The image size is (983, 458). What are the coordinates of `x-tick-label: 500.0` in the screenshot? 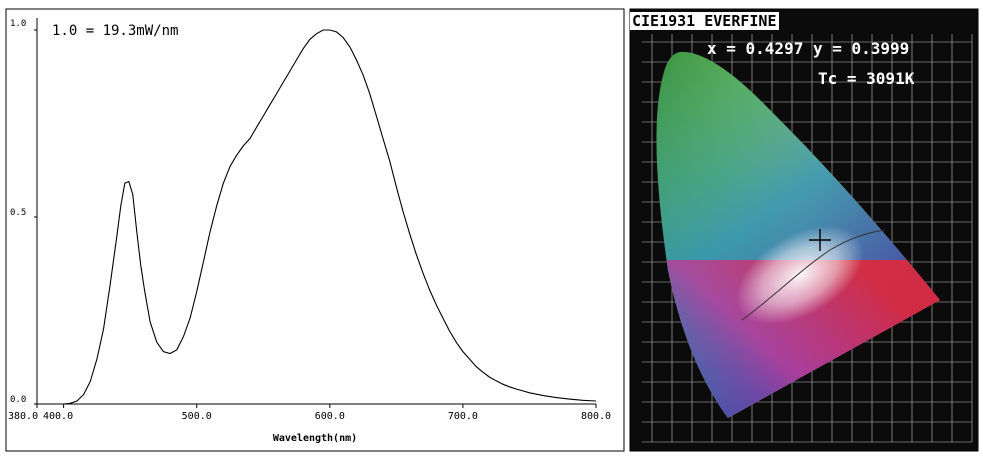 It's located at (197, 416).